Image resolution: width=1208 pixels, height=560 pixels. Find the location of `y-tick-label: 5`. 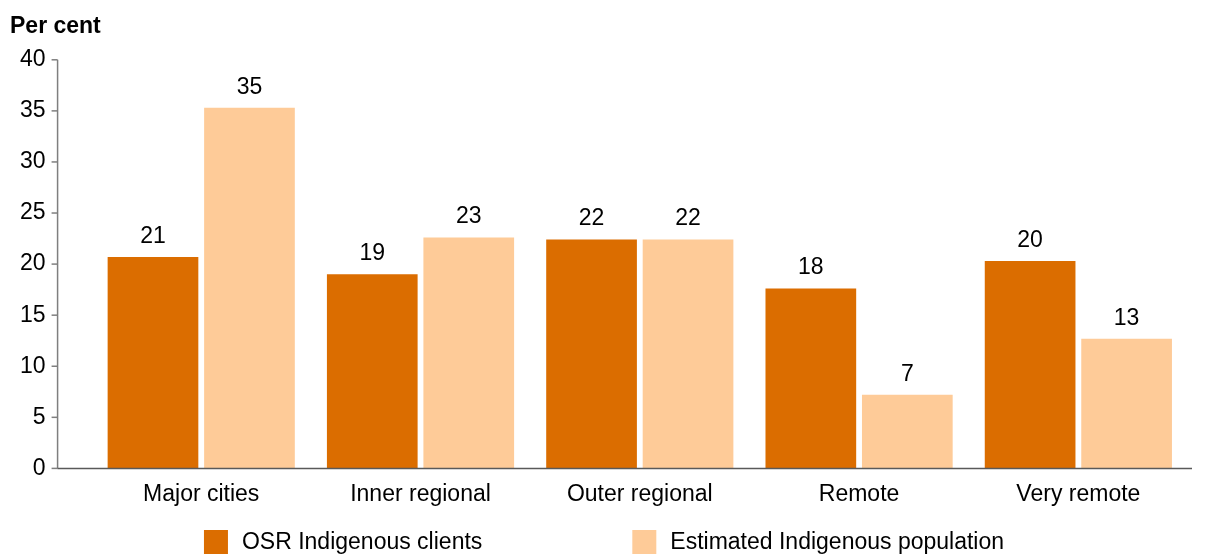

y-tick-label: 5 is located at coordinates (39, 415).